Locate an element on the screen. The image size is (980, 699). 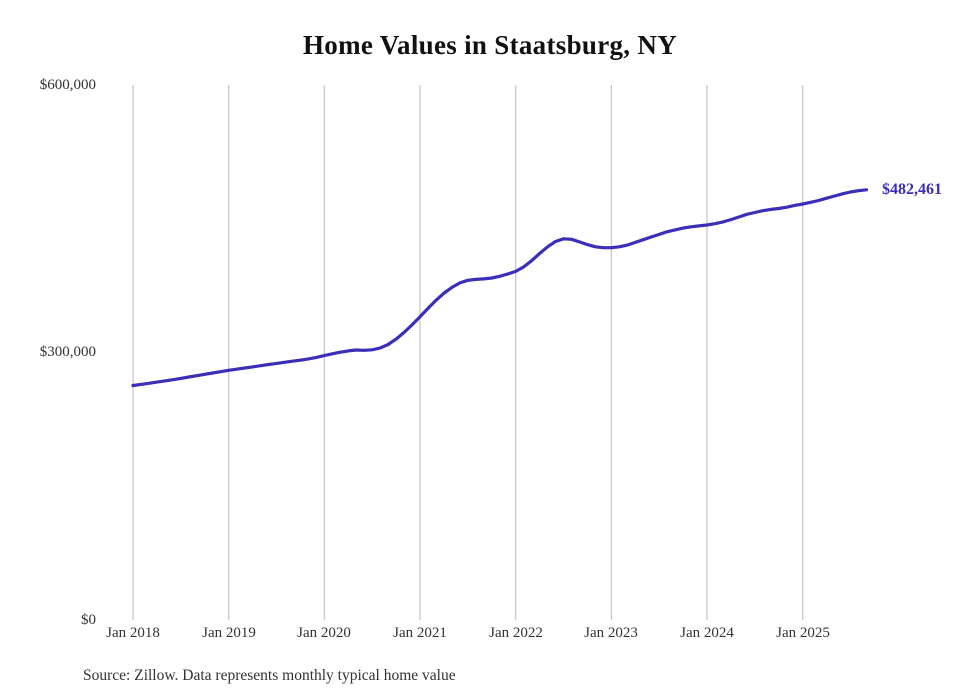
x-tick-jan-2022: Jan 2022 is located at coordinates (516, 633).